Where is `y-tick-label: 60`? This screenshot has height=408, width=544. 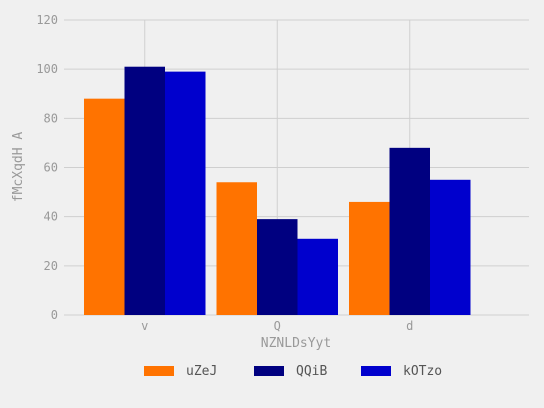 y-tick-label: 60 is located at coordinates (51, 168).